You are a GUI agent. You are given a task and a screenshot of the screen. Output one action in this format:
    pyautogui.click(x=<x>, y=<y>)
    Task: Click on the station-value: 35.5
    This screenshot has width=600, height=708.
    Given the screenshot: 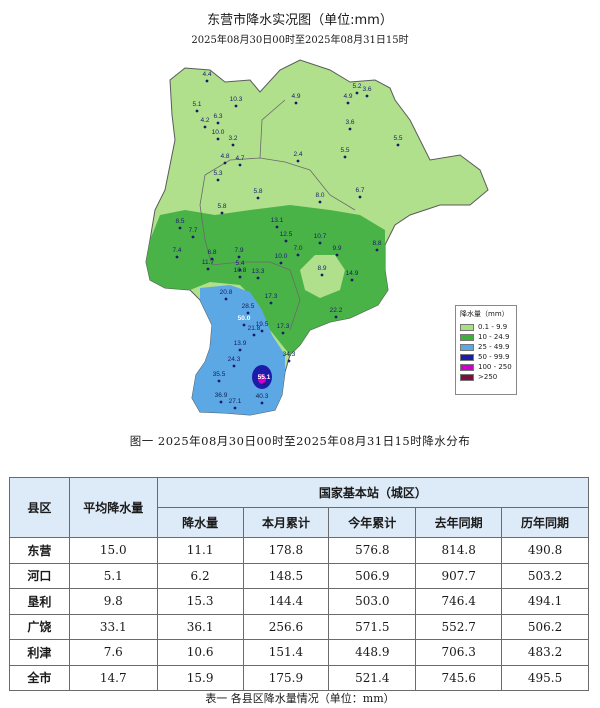 What is the action you would take?
    pyautogui.click(x=219, y=374)
    